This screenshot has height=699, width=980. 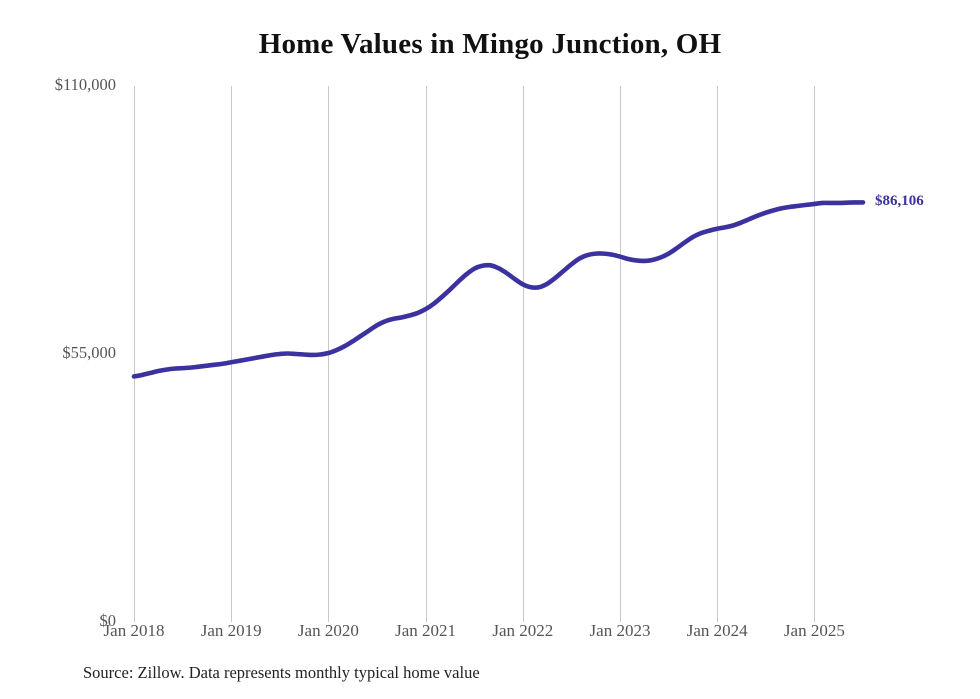 What do you see at coordinates (490, 44) in the screenshot?
I see `chart-title: Home Values in Mingo Junction, OH` at bounding box center [490, 44].